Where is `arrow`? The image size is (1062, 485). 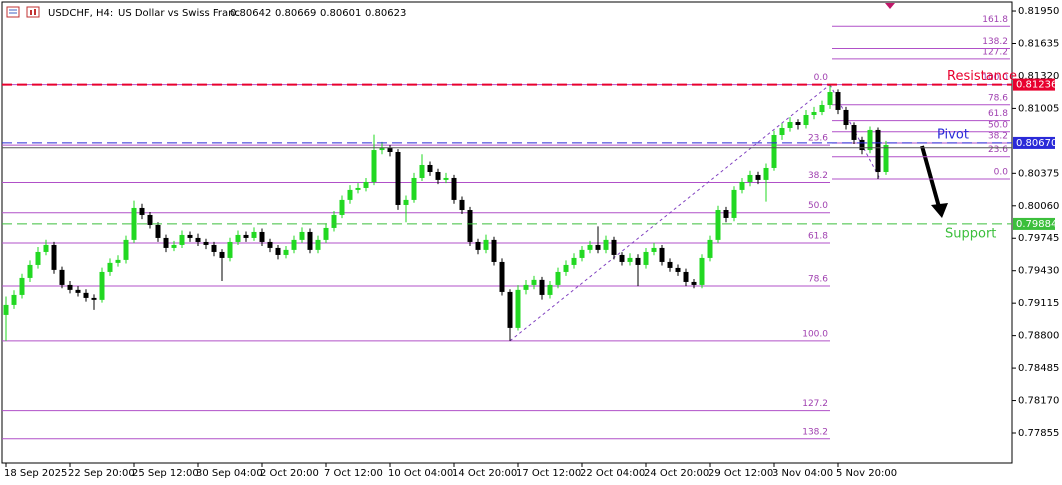 arrow is located at coordinates (934, 181).